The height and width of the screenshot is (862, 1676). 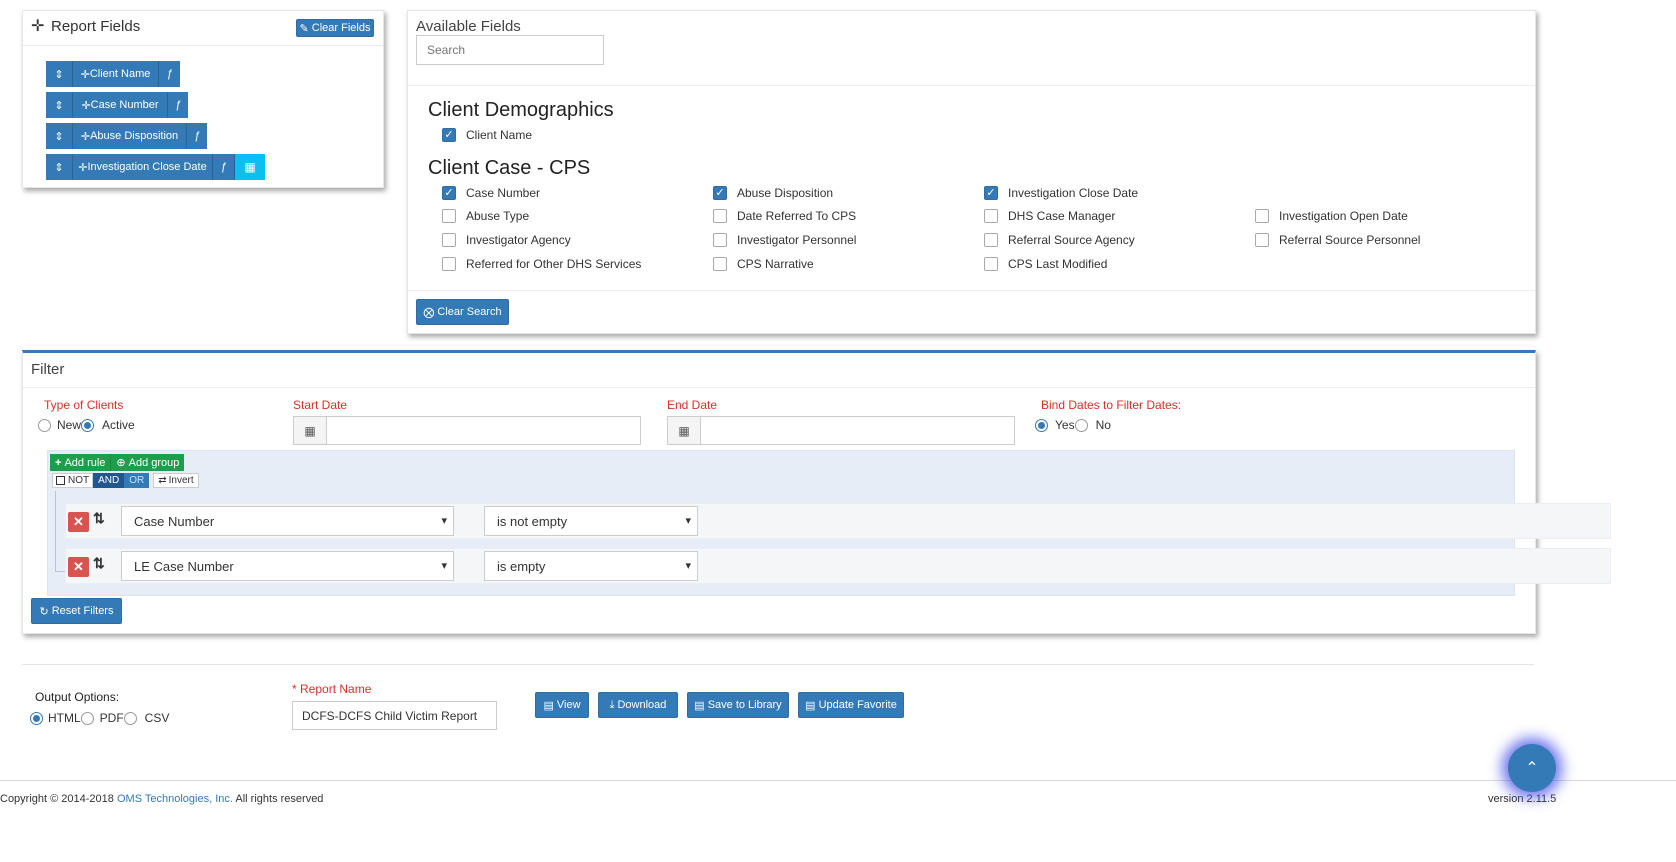 What do you see at coordinates (176, 480) in the screenshot?
I see `invert-button: ⇄ Invert` at bounding box center [176, 480].